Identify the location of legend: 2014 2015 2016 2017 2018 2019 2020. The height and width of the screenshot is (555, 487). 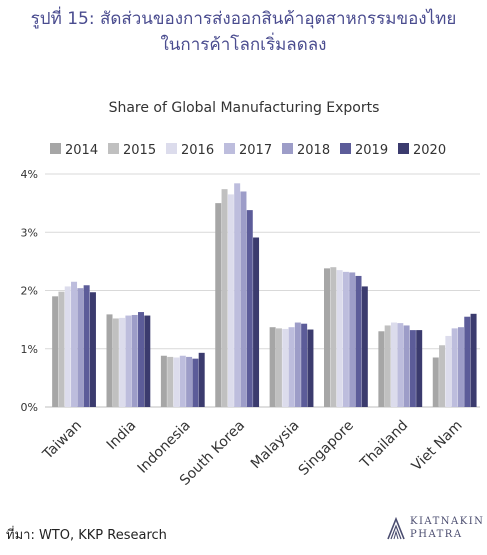
(248, 150).